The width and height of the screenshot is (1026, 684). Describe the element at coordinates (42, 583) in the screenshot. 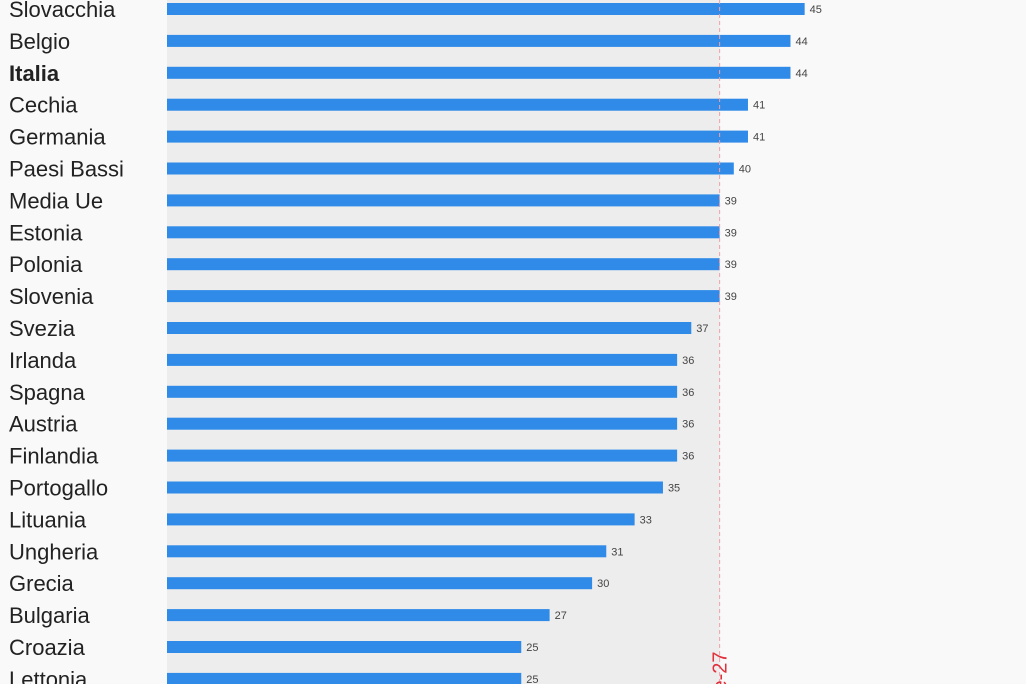

I see `category-label: Grecia` at that location.